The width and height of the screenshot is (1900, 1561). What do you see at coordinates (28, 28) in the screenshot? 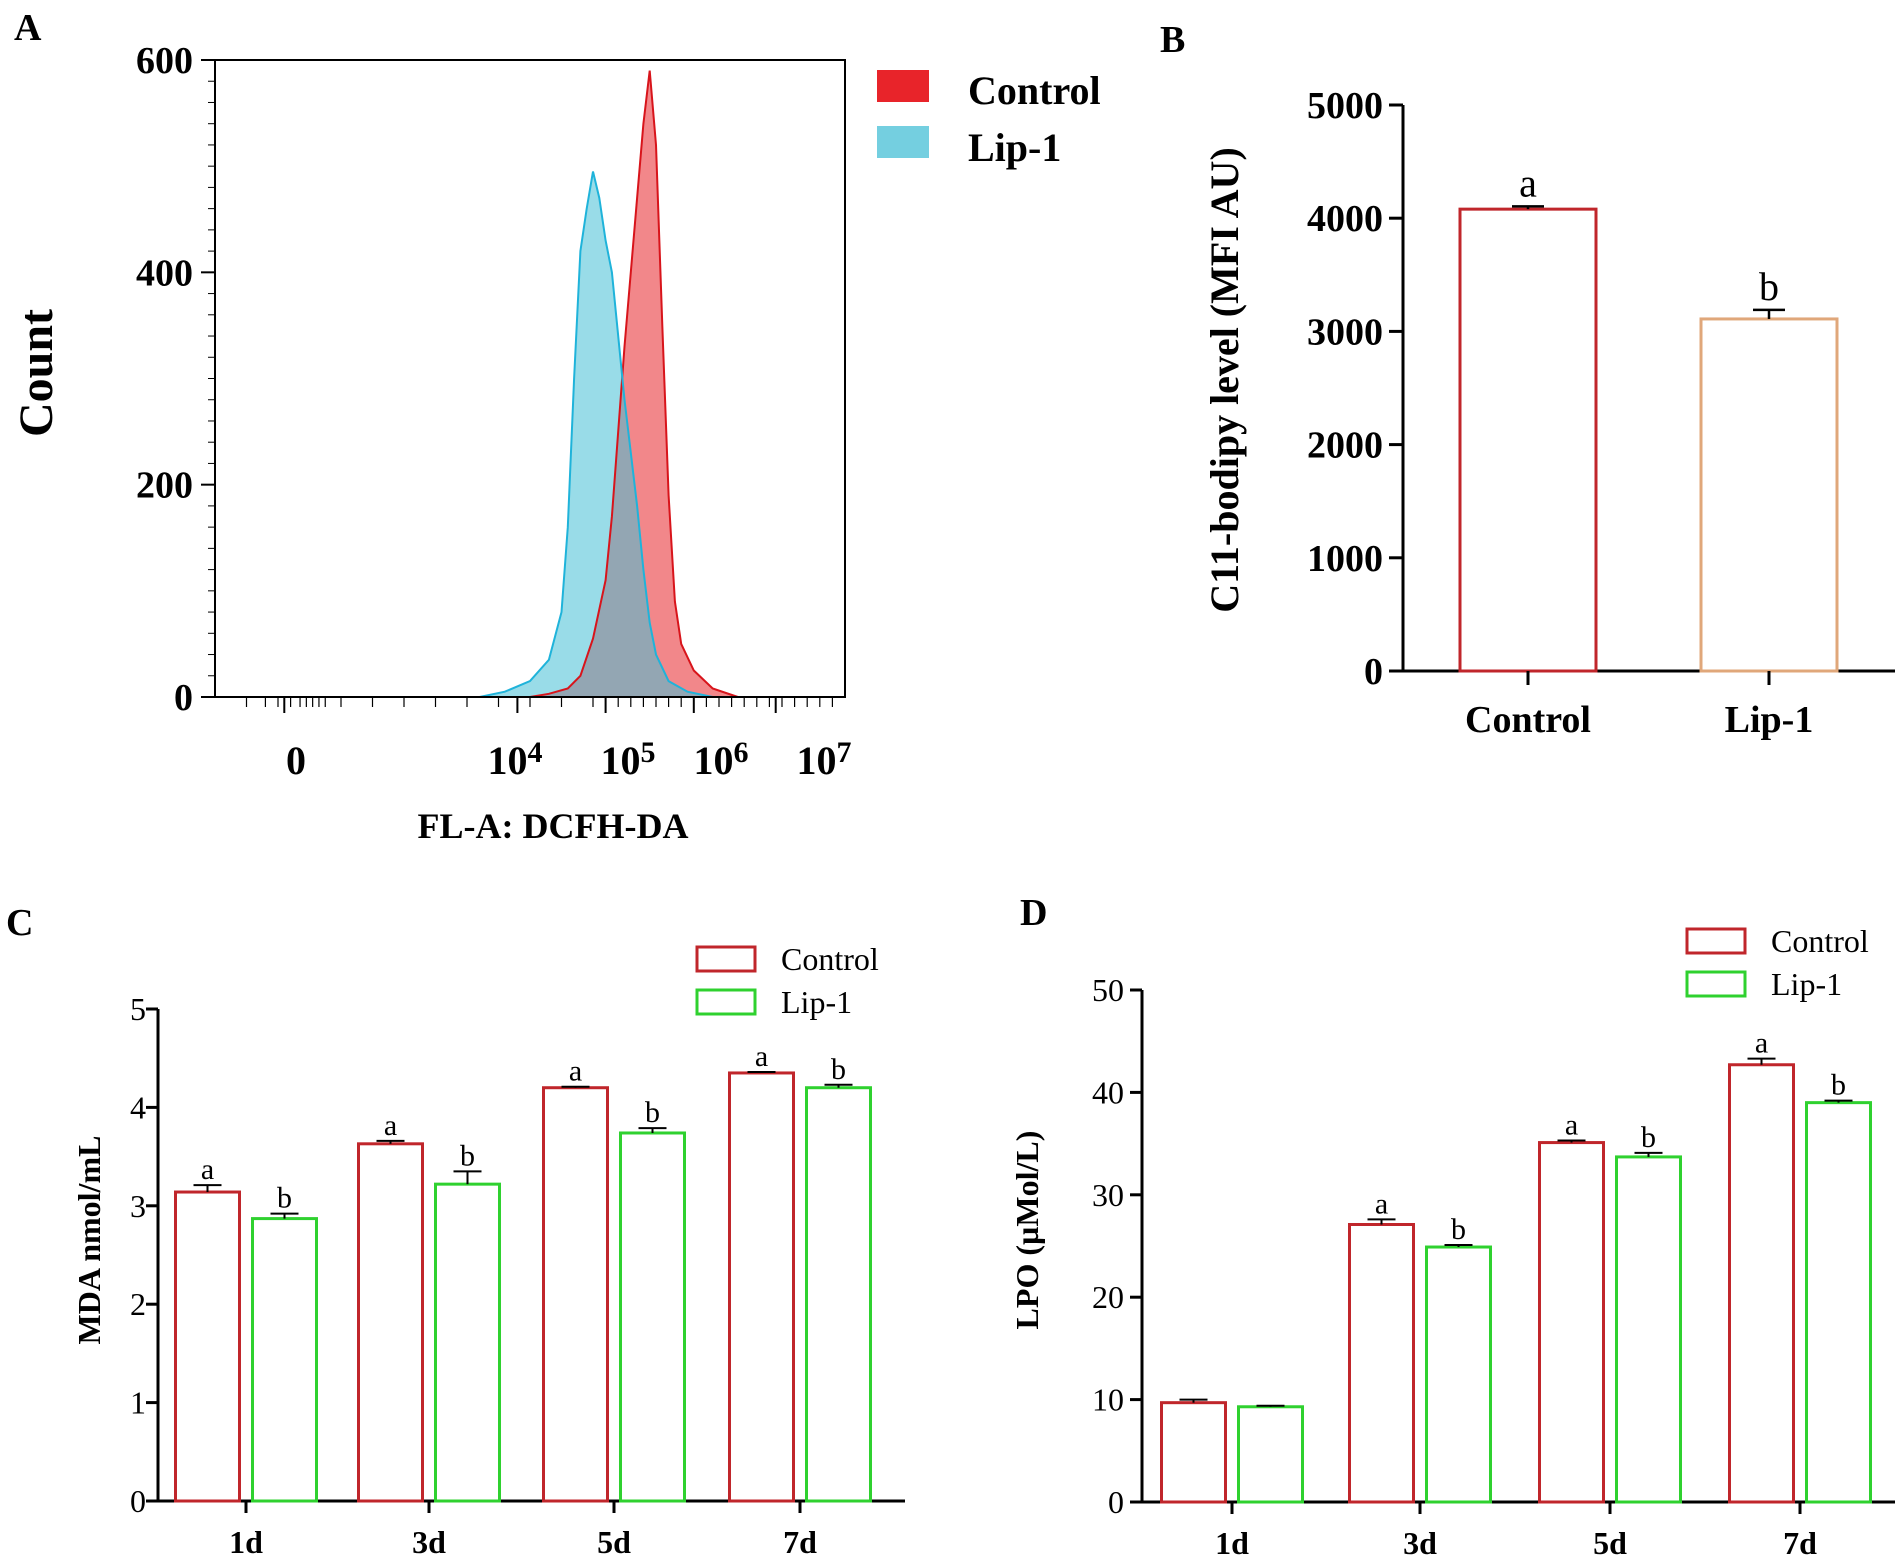
I see `panel-label-a: A` at bounding box center [28, 28].